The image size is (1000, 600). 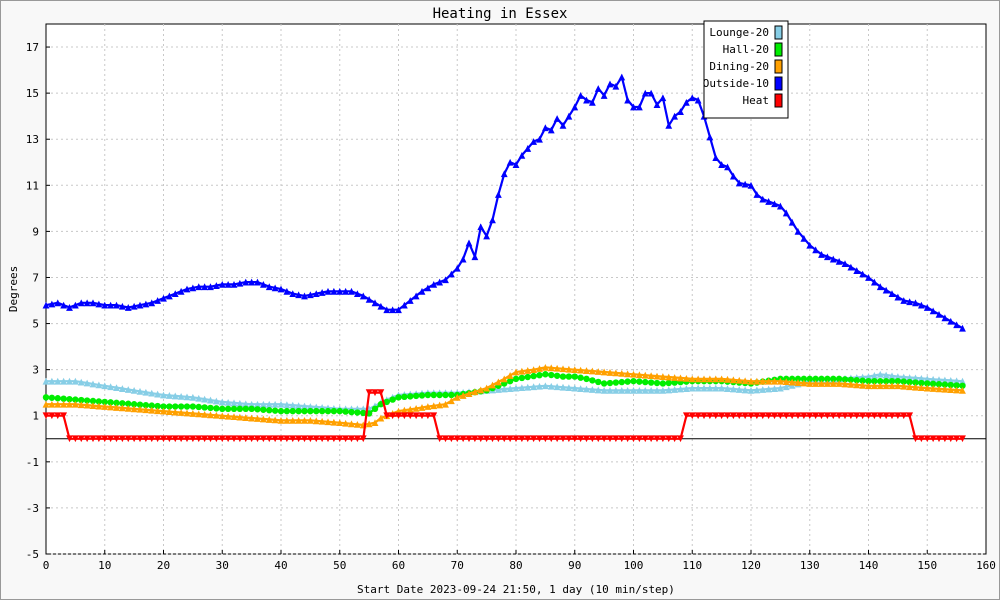 What do you see at coordinates (810, 565) in the screenshot?
I see `x-tick-label: 130` at bounding box center [810, 565].